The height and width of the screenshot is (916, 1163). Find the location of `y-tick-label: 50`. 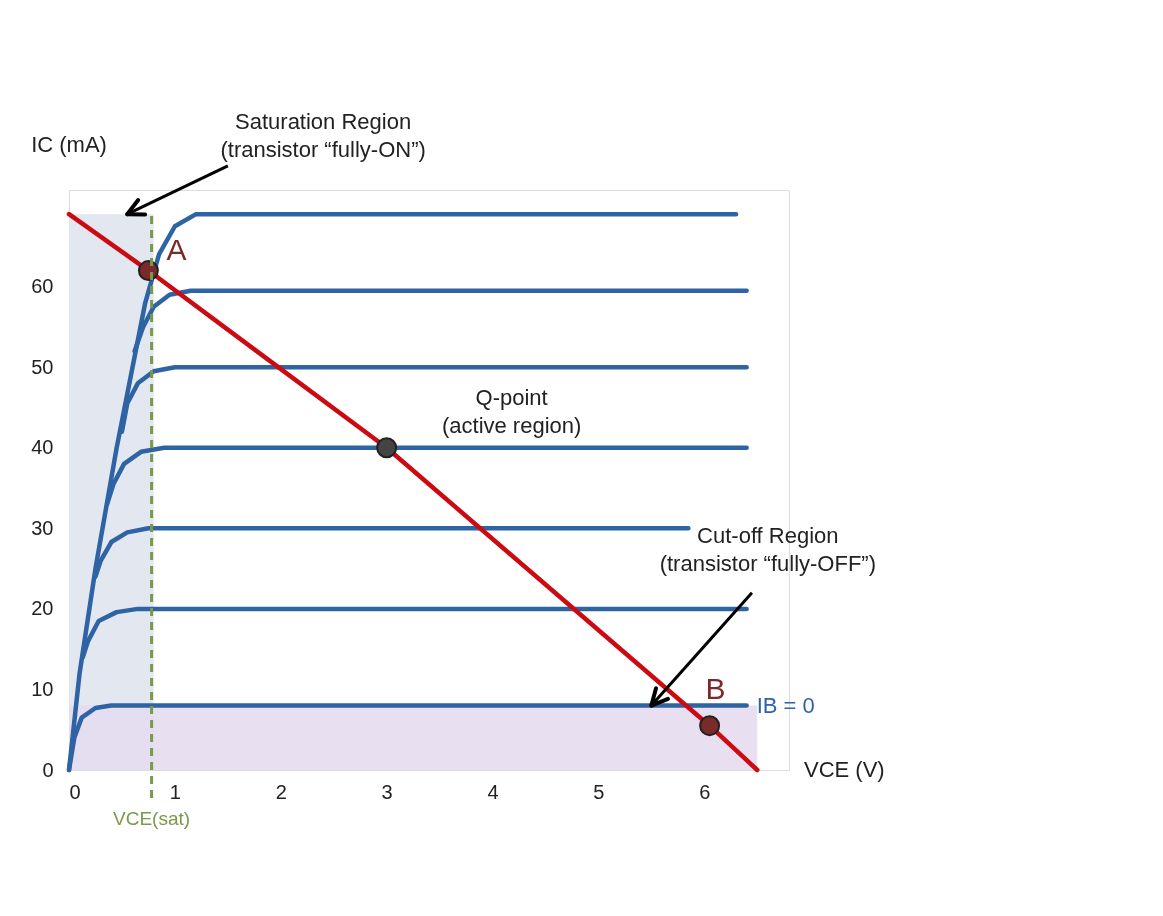

y-tick-label: 50 is located at coordinates (42, 366).